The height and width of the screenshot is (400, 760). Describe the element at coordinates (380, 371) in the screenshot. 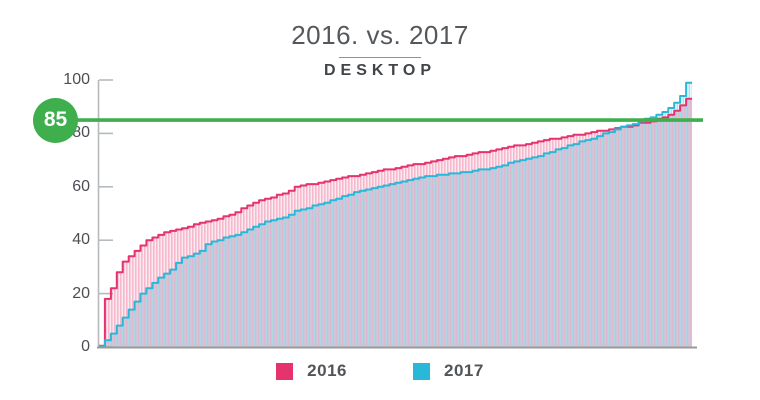

I see `chart-legend: 2016 2017` at that location.